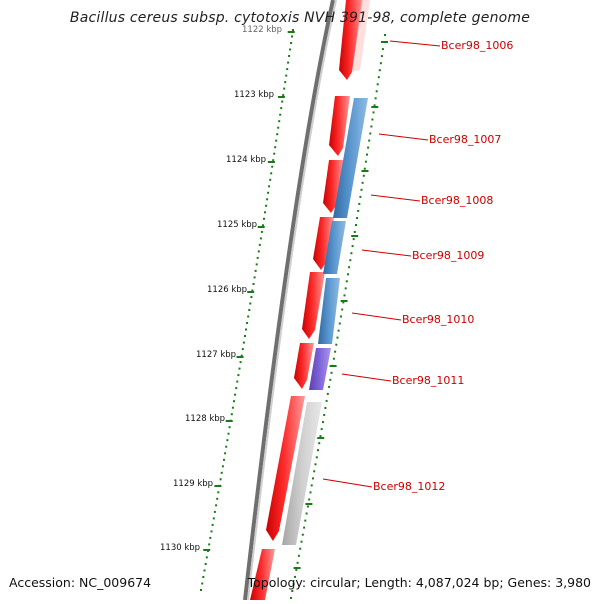  I want to click on gene-label: Bcer98_1006, so click(477, 45).